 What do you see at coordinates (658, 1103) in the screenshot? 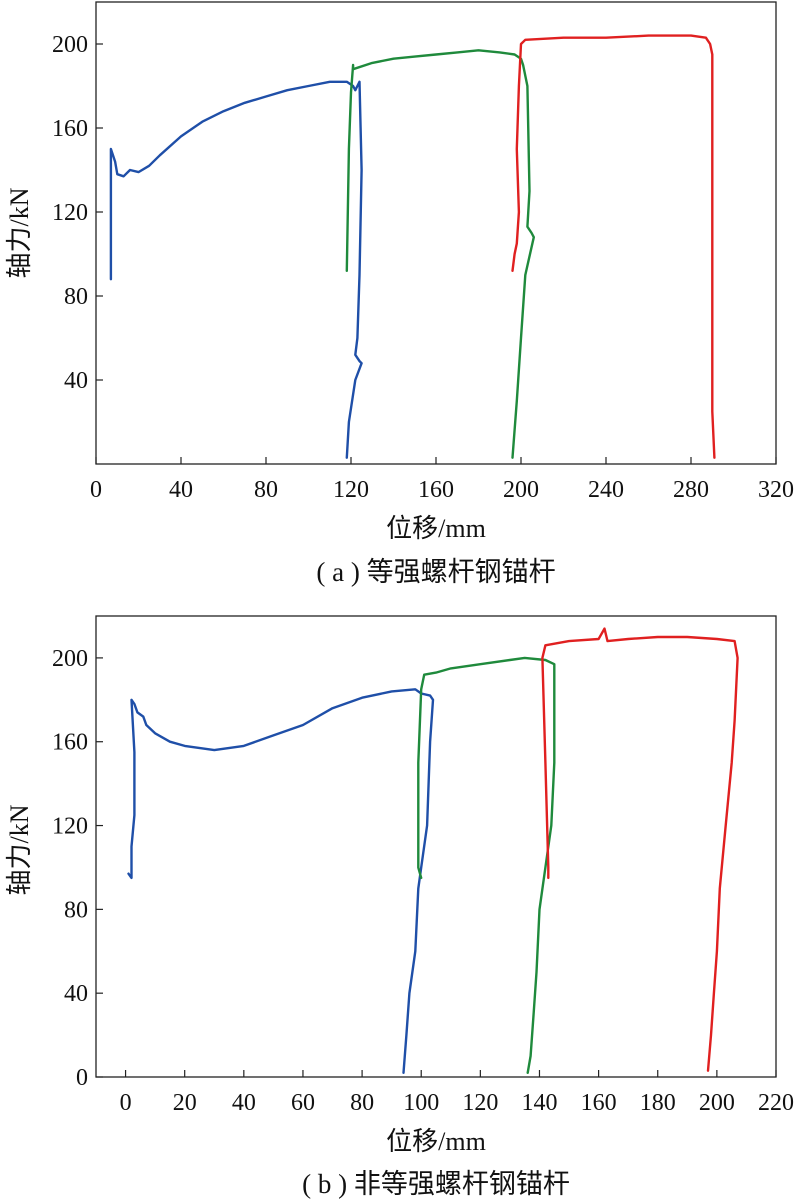
I see `chart-b-x-tick-label: 180` at bounding box center [658, 1103].